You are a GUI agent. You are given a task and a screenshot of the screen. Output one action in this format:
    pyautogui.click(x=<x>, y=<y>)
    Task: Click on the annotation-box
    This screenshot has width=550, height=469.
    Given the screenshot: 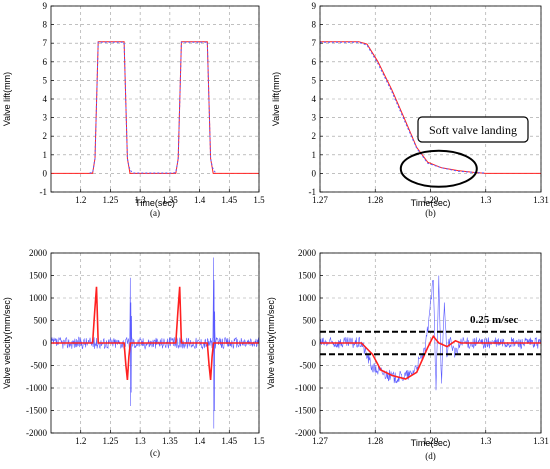 What is the action you would take?
    pyautogui.click(x=473, y=129)
    